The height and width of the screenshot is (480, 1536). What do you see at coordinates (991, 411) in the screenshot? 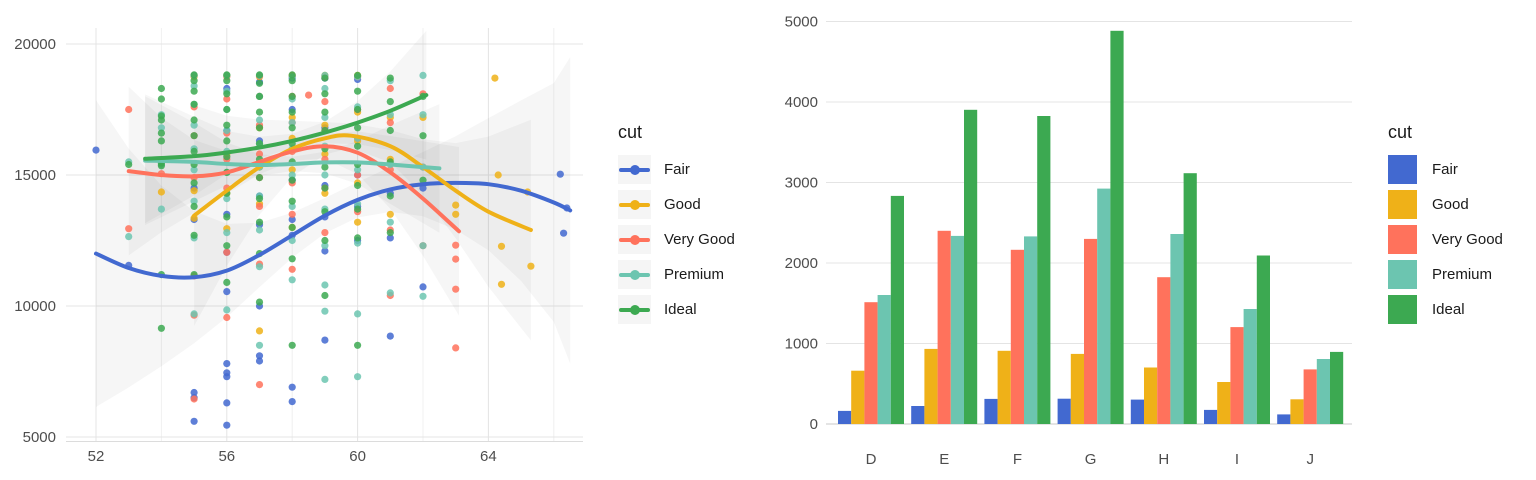
I see `bar-F-Fair` at bounding box center [991, 411].